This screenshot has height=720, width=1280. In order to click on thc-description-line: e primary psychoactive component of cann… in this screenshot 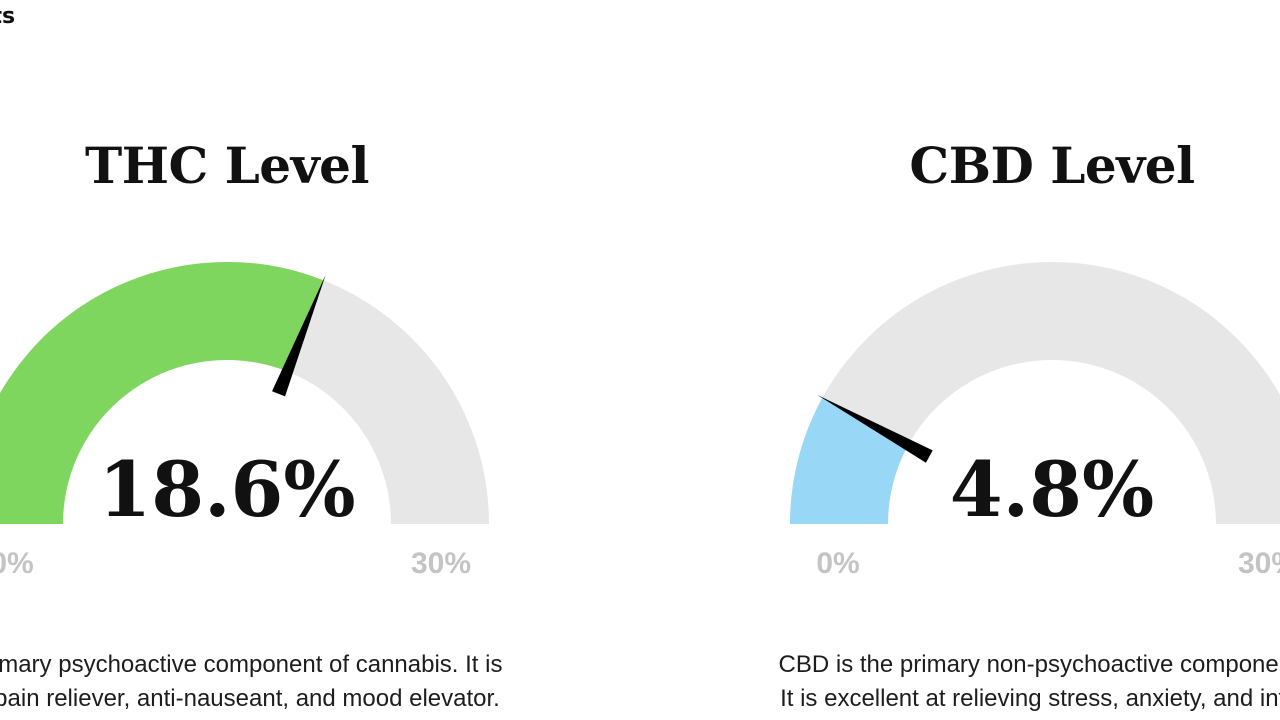, I will do `click(251, 664)`.